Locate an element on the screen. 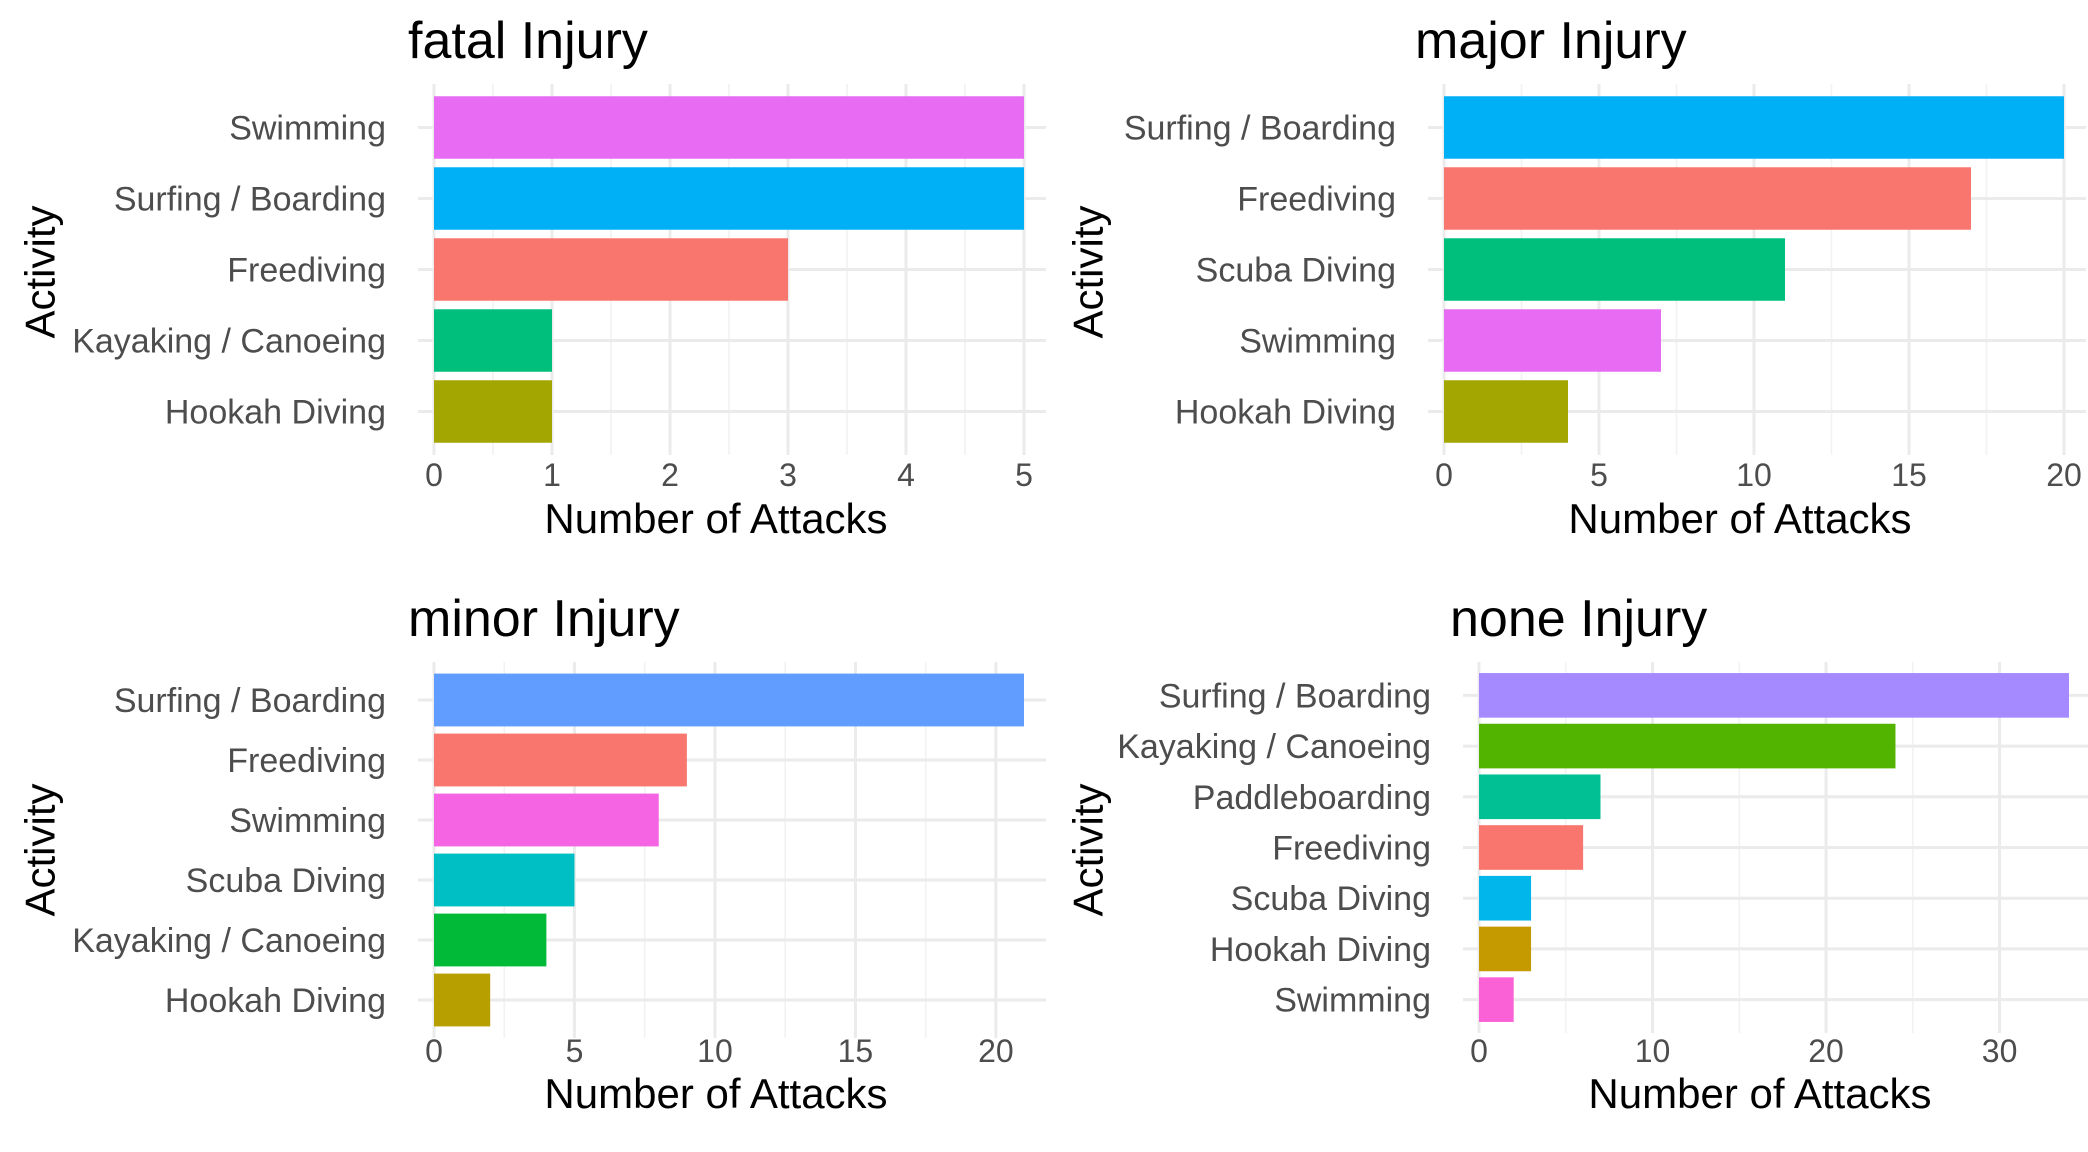  x-tick-label: 30 is located at coordinates (2000, 1051).